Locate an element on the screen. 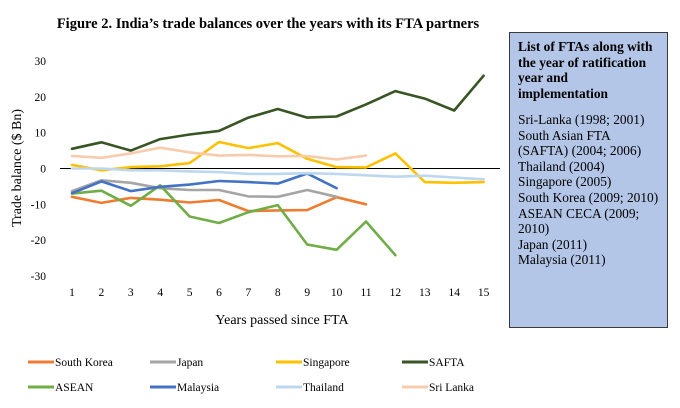  legend-label-malaysia: Malaysia is located at coordinates (198, 388).